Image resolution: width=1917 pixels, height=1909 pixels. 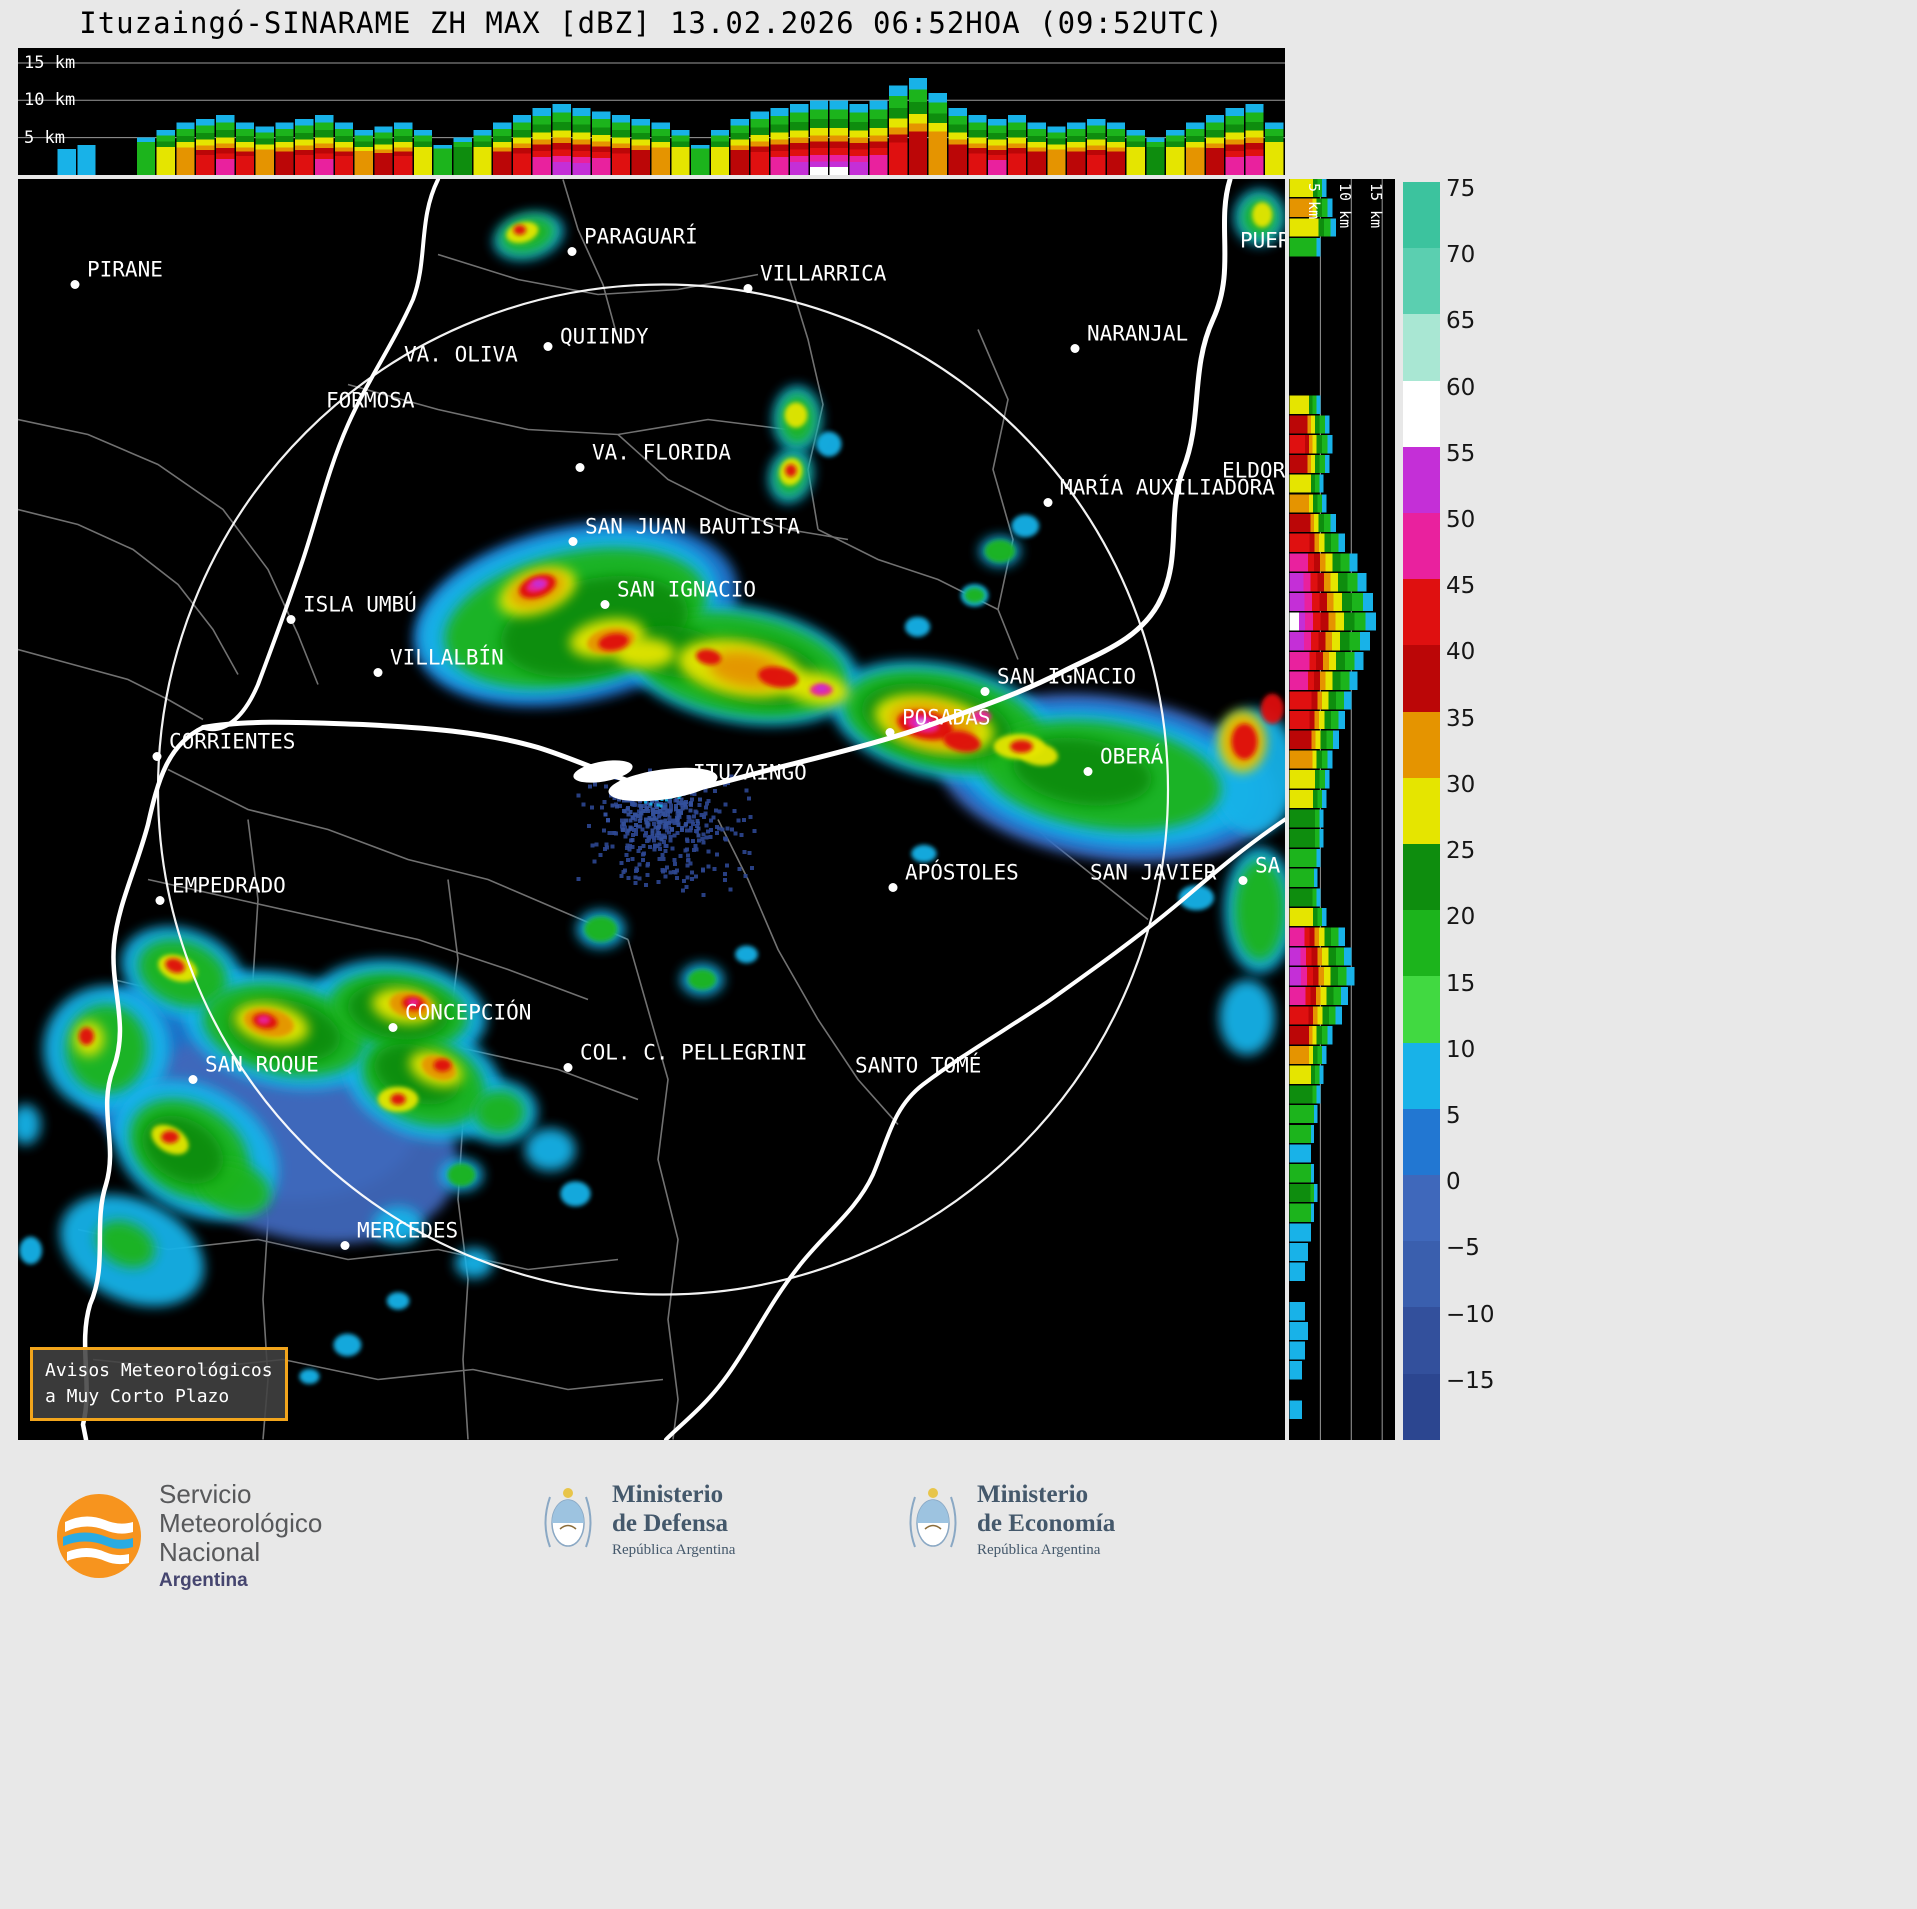 What do you see at coordinates (229, 886) in the screenshot?
I see `city-label: EMPEDRADO` at bounding box center [229, 886].